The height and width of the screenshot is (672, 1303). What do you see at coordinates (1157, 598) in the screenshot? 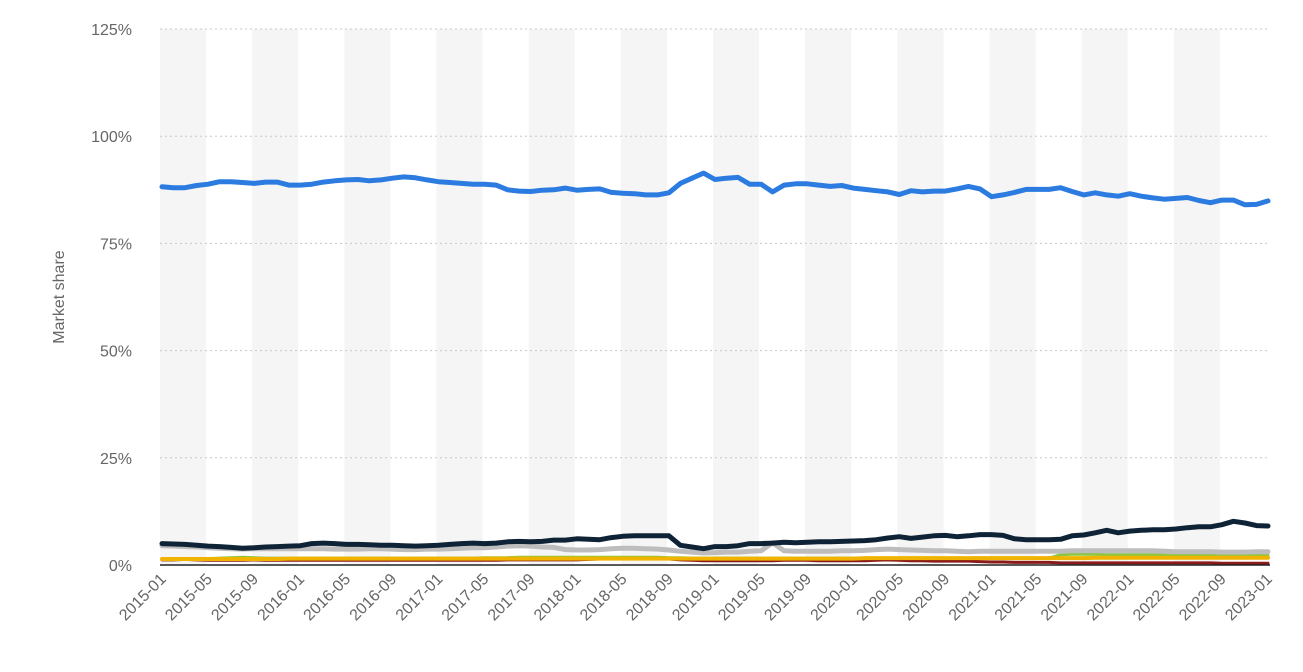
I see `x-tick-label: 2022-05` at bounding box center [1157, 598].